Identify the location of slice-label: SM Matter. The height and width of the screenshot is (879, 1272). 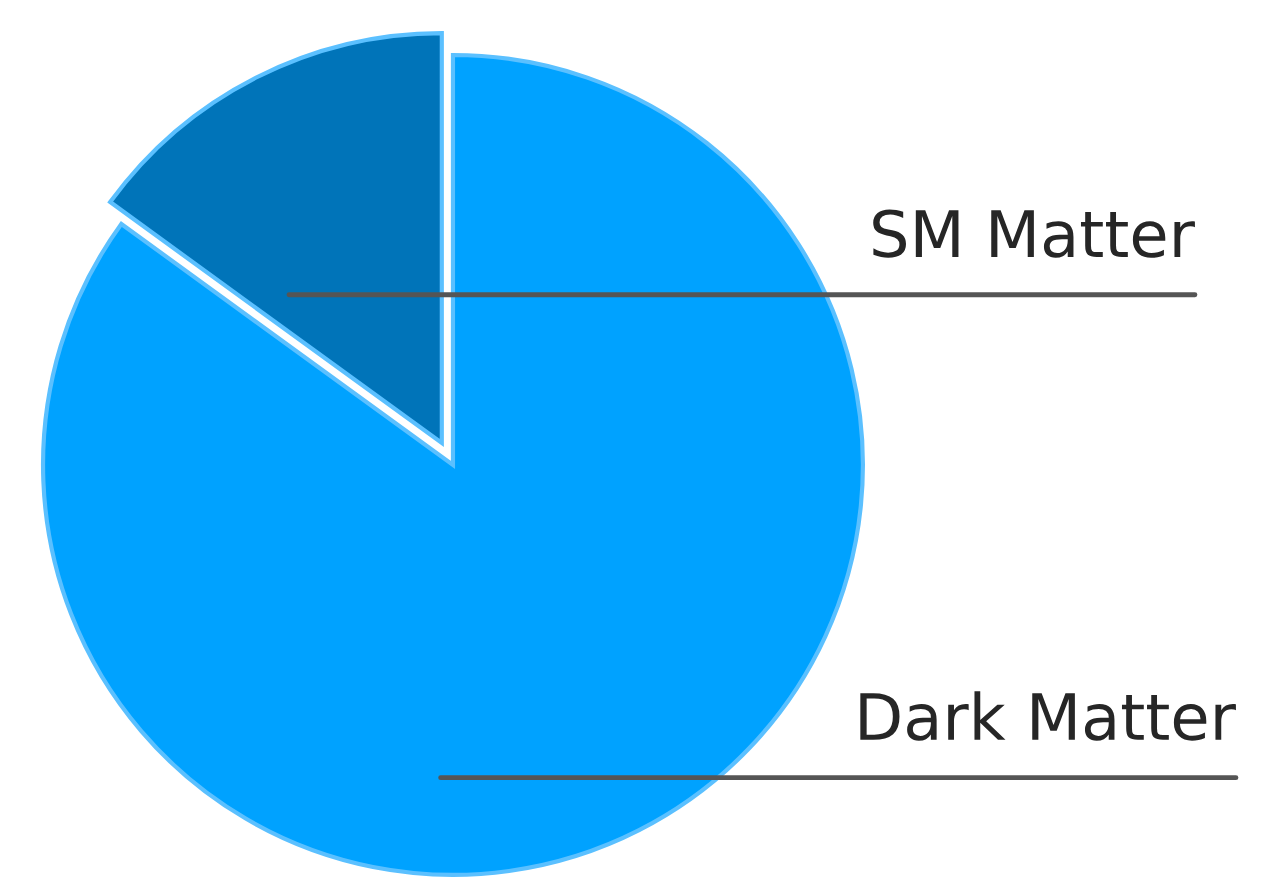
(1034, 233).